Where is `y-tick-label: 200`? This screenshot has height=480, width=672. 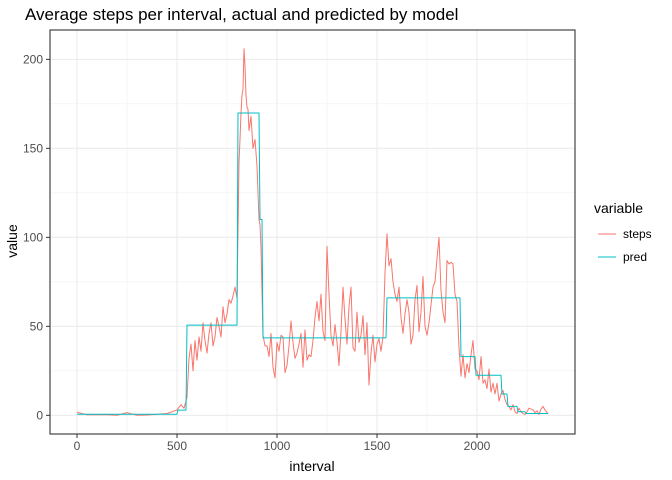 y-tick-label: 200 is located at coordinates (33, 59).